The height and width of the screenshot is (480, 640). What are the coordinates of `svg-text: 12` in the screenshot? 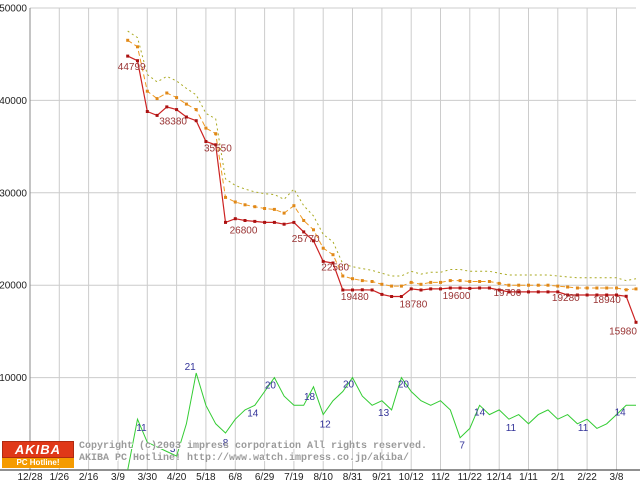 It's located at (326, 425).